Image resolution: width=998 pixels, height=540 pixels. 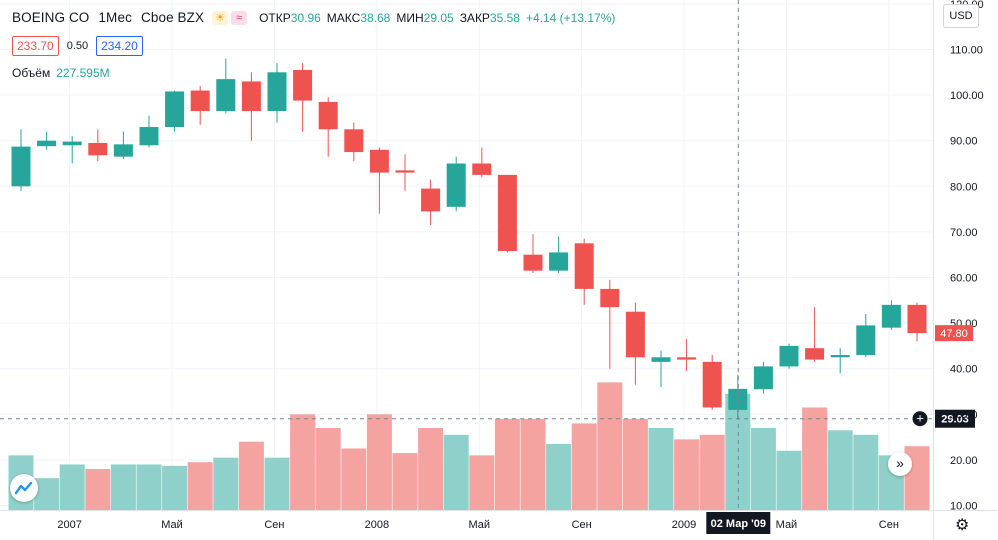 I want to click on crosshair-price-label: 29.03, so click(x=955, y=420).